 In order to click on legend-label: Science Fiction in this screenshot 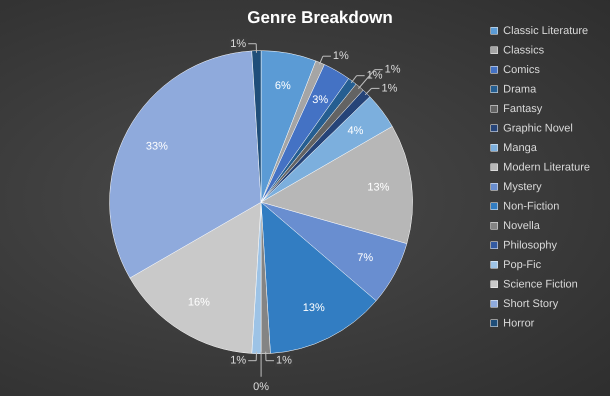, I will do `click(540, 284)`.